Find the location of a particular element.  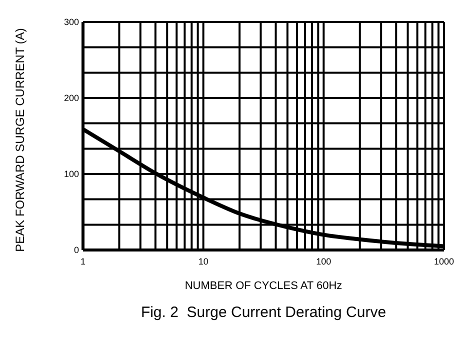

y-tick-label: 0 is located at coordinates (76, 250).